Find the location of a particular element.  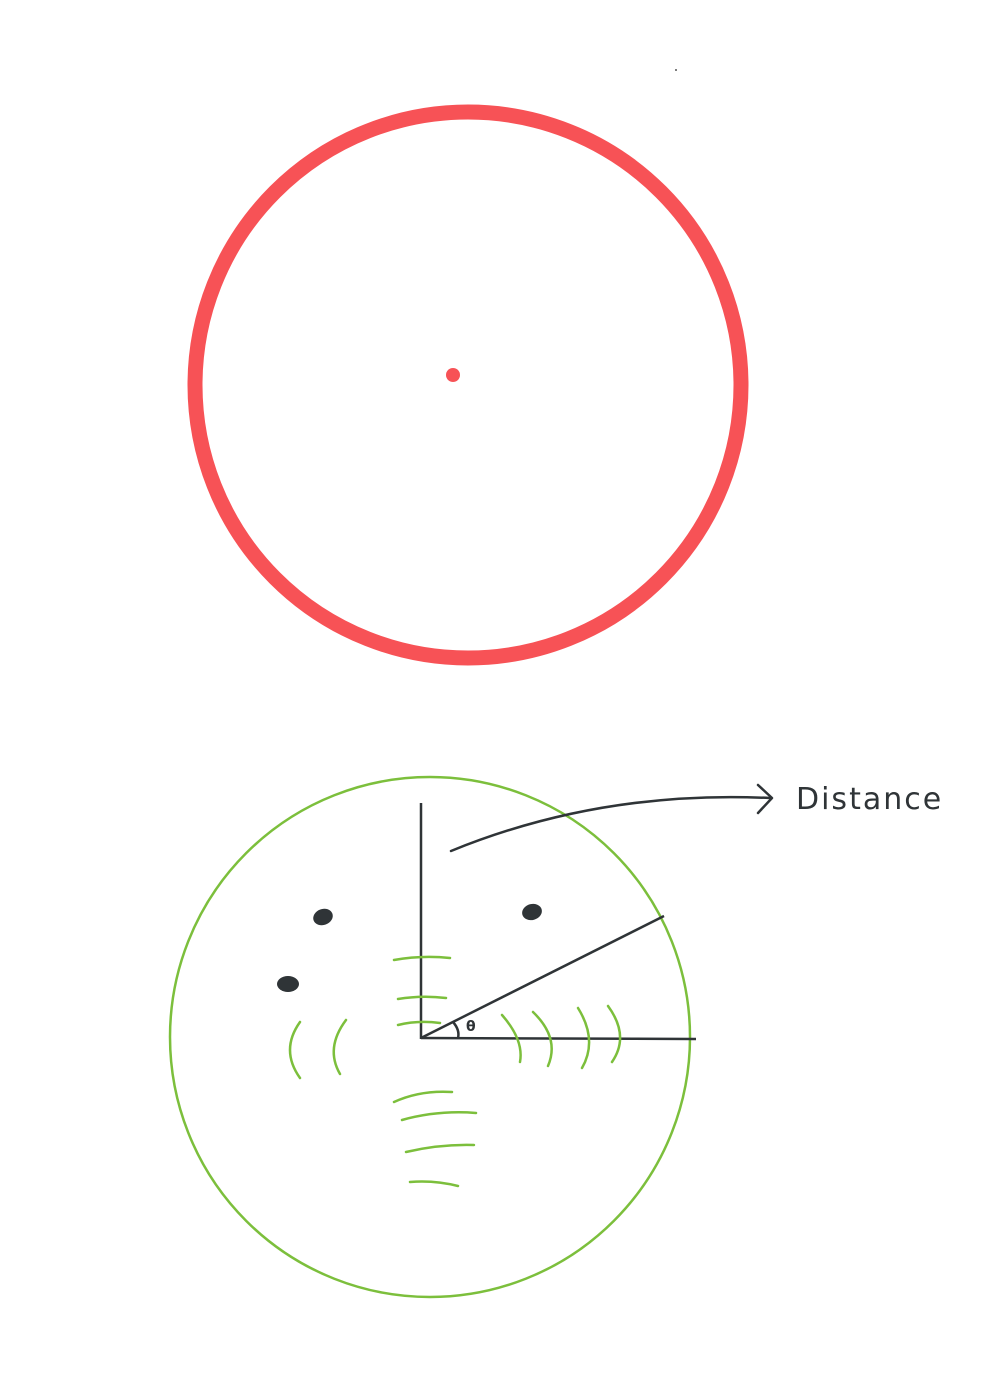

green-waves-down is located at coordinates (435, 1139).